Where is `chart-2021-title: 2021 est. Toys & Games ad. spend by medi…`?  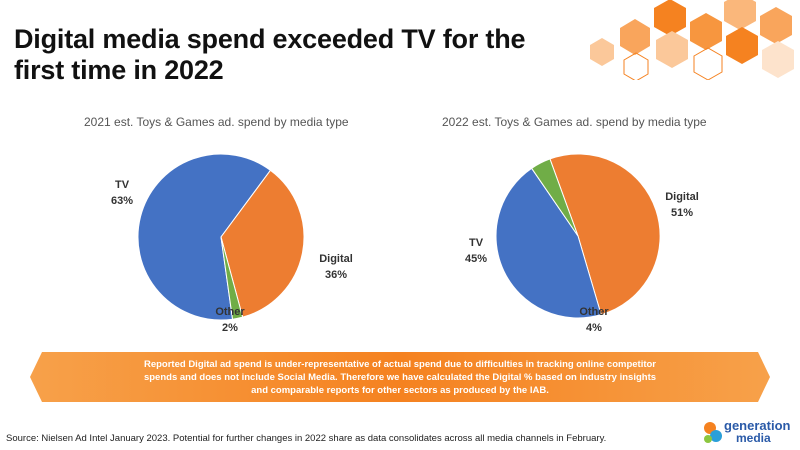
chart-2021-title: 2021 est. Toys & Games ad. spend by medi… is located at coordinates (216, 122).